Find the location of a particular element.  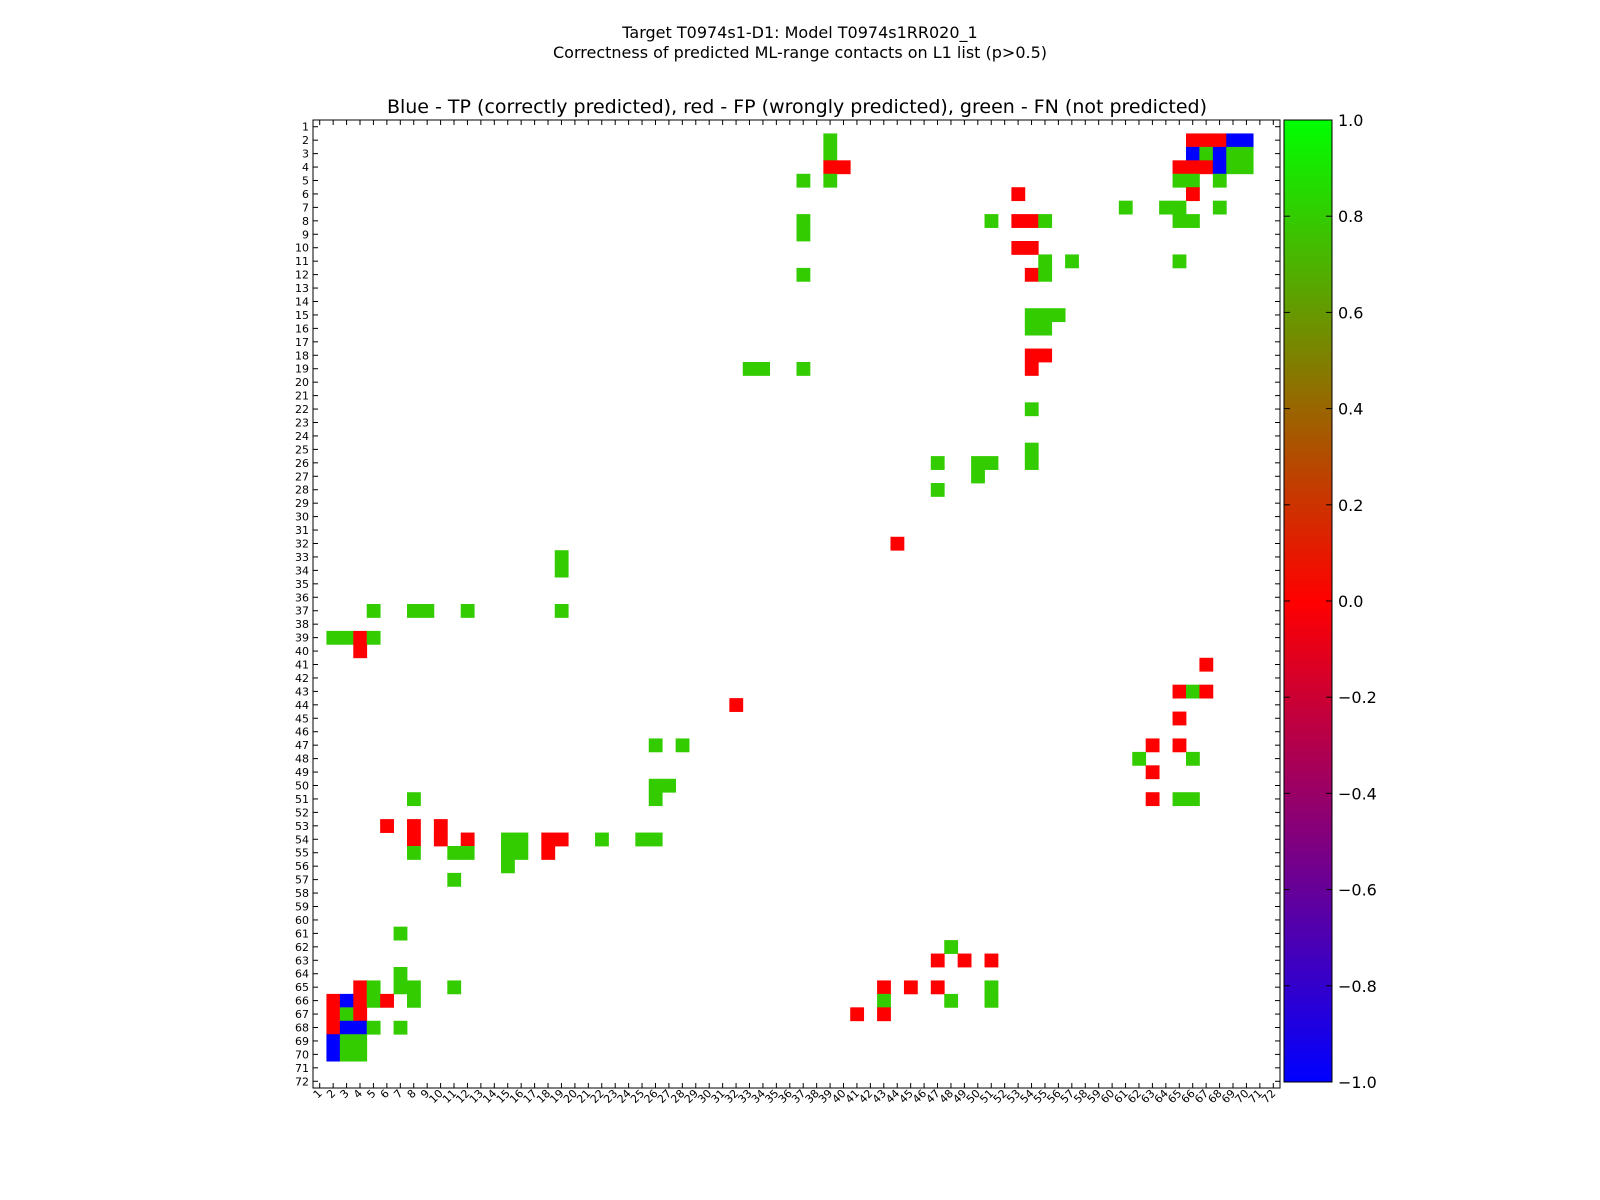

y-tick-label: 5 is located at coordinates (305, 181).